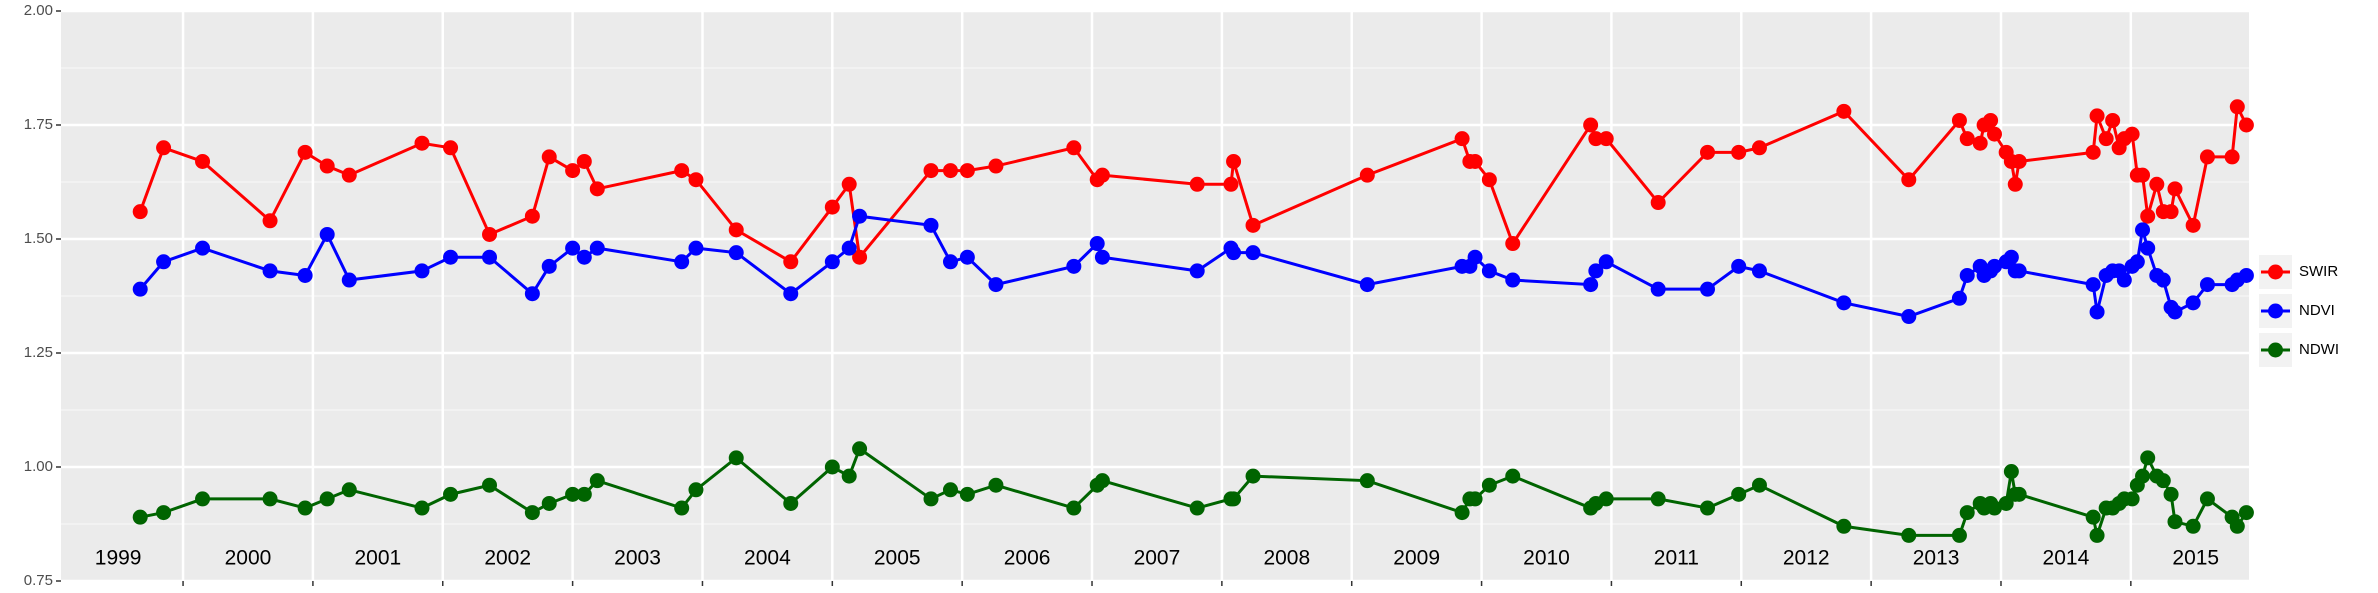 This screenshot has height=593, width=2378. What do you see at coordinates (2318, 271) in the screenshot?
I see `legend-label: SWIR` at bounding box center [2318, 271].